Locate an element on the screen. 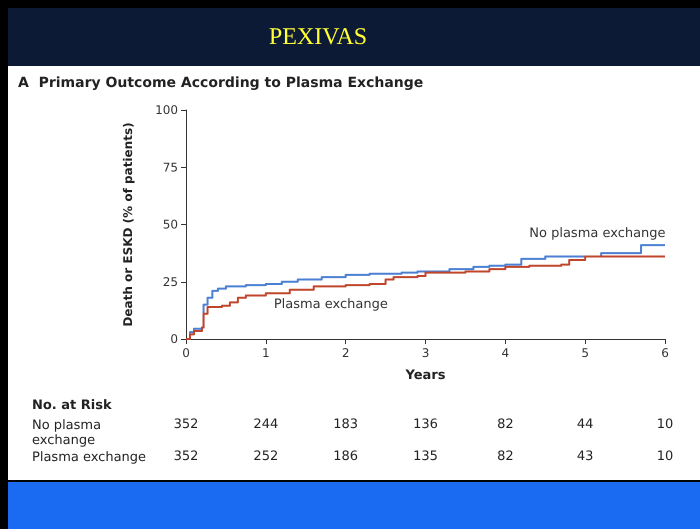 The height and width of the screenshot is (529, 700). text: 244 is located at coordinates (265, 424).